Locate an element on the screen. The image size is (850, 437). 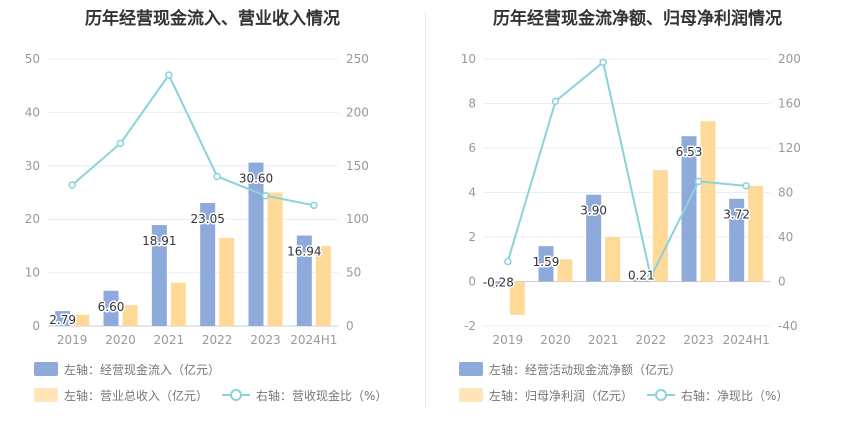
legend-item-net-cash-ratio: 右轴：净现比（%） is located at coordinates (717, 395).